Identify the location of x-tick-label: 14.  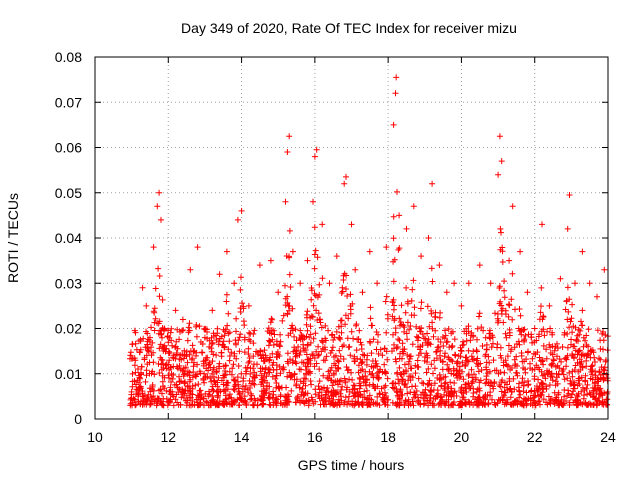
(242, 437).